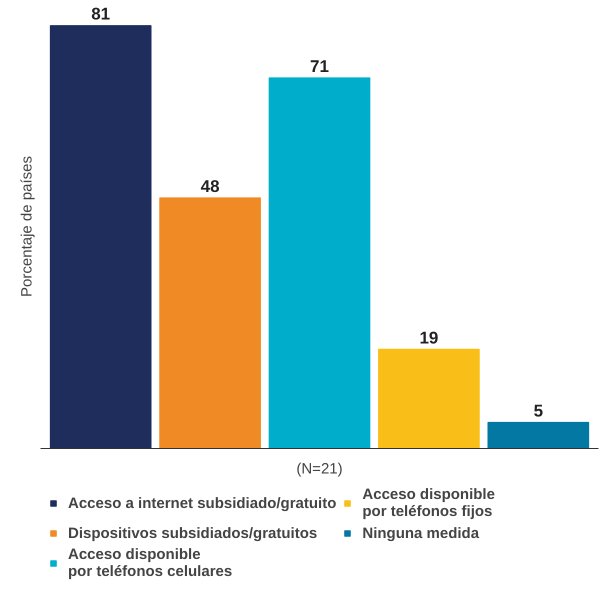  What do you see at coordinates (202, 503) in the screenshot?
I see `legend-label: Acceso a internet subsidiado/gratuito` at bounding box center [202, 503].